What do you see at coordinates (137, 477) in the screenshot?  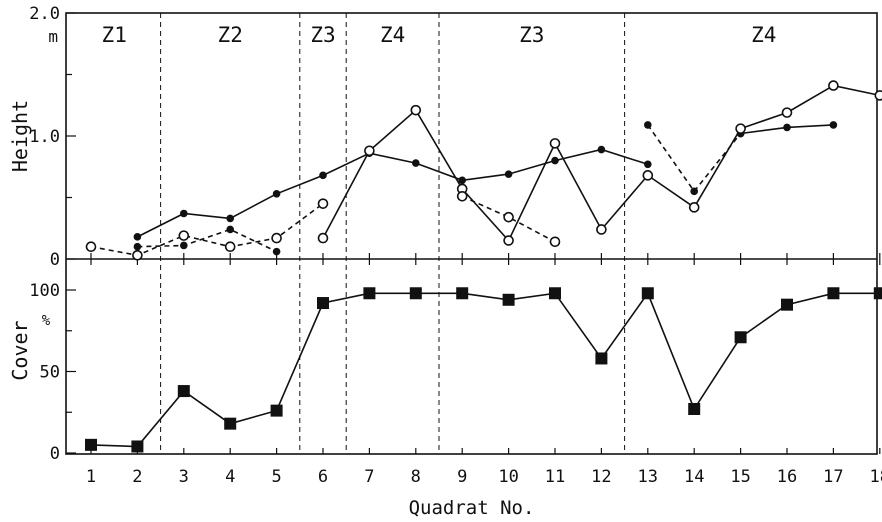 I see `x-tick-label: 2` at bounding box center [137, 477].